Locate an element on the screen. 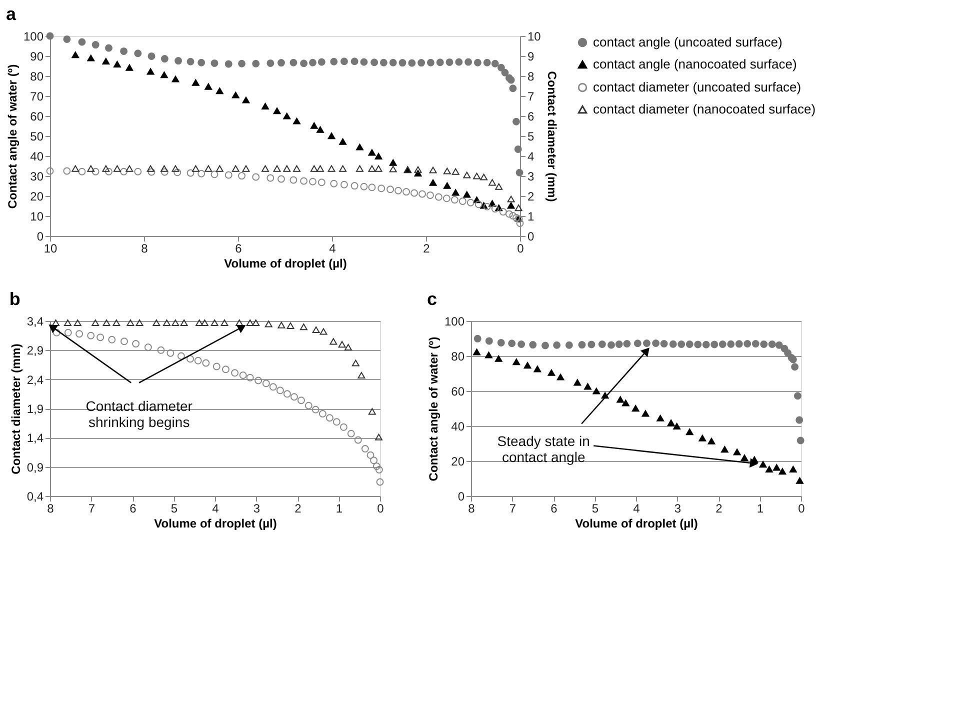 The height and width of the screenshot is (722, 975). y-tick-label: 1,4 is located at coordinates (35, 438).